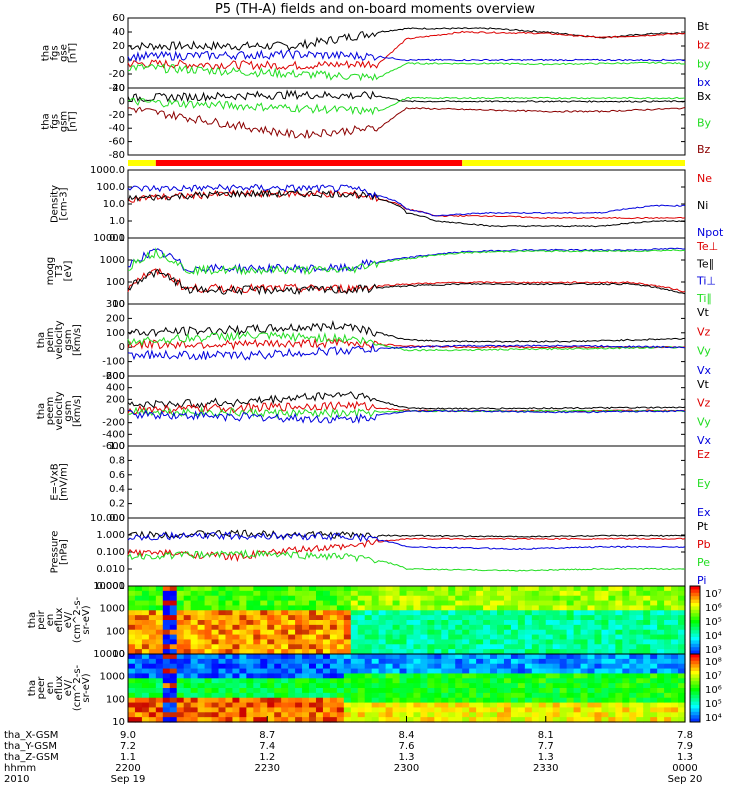 This screenshot has height=800, width=750. Describe the element at coordinates (695, 659) in the screenshot. I see `peer_spectrogram-colorbar-step` at that location.